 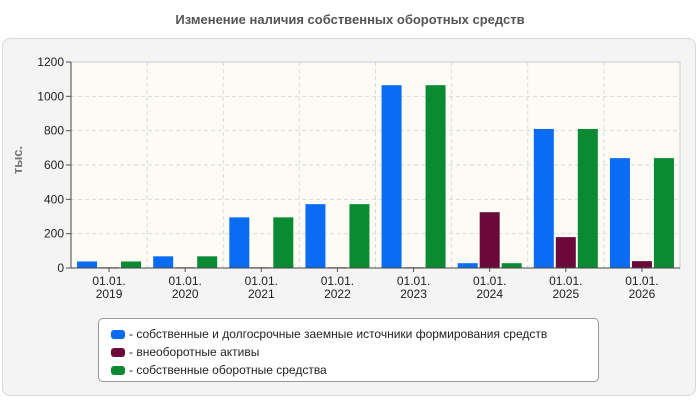 I want to click on legend-label: - внеоборотные активы, so click(x=194, y=352).